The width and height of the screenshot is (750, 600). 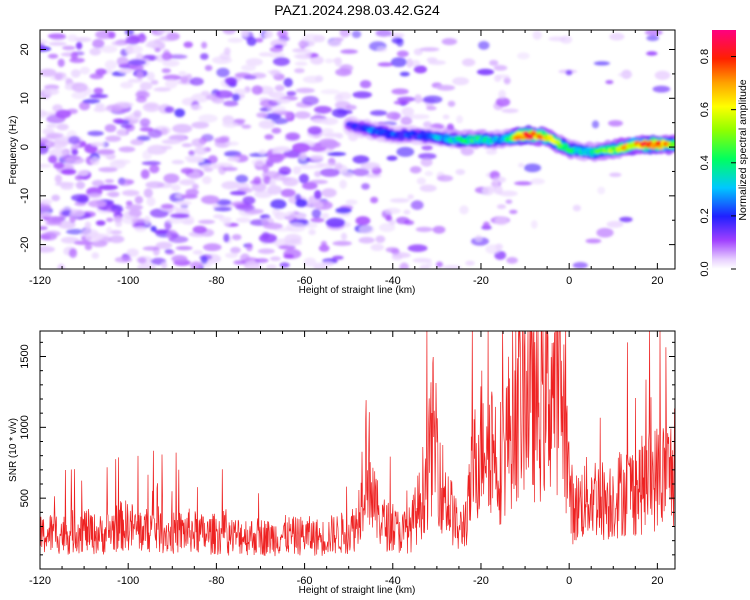 I want to click on snr-x-tick-label: -80, so click(x=216, y=581).